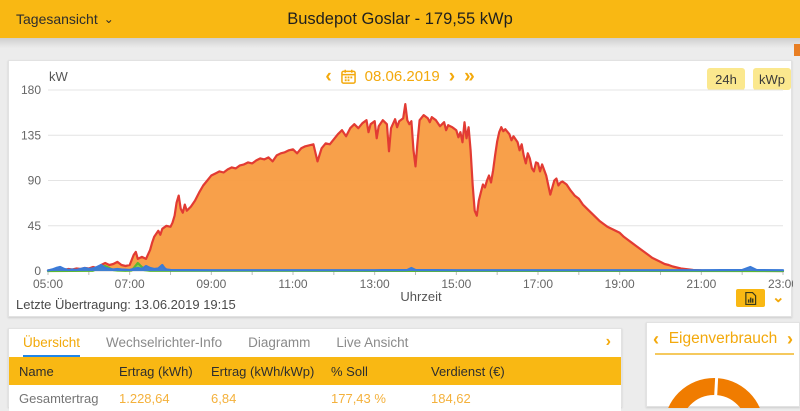 The image size is (800, 411). What do you see at coordinates (456, 284) in the screenshot?
I see `svg-text: 15:00` at bounding box center [456, 284].